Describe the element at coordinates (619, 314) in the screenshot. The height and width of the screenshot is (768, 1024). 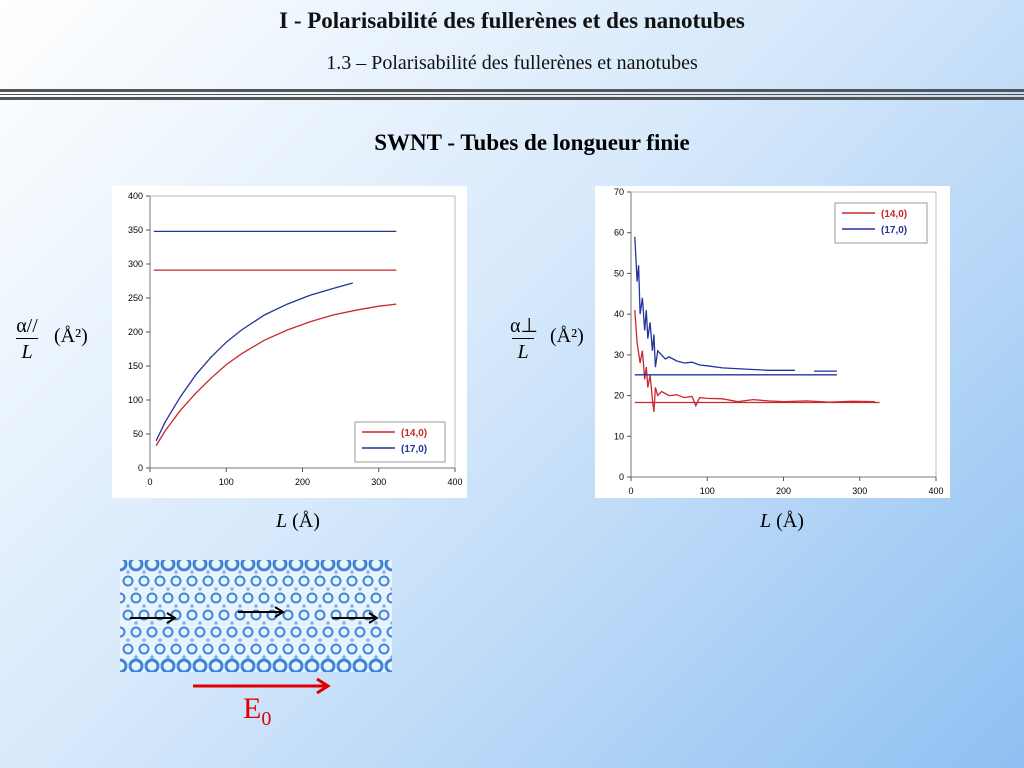
I see `right-chart-y-tick-label: 40` at that location.